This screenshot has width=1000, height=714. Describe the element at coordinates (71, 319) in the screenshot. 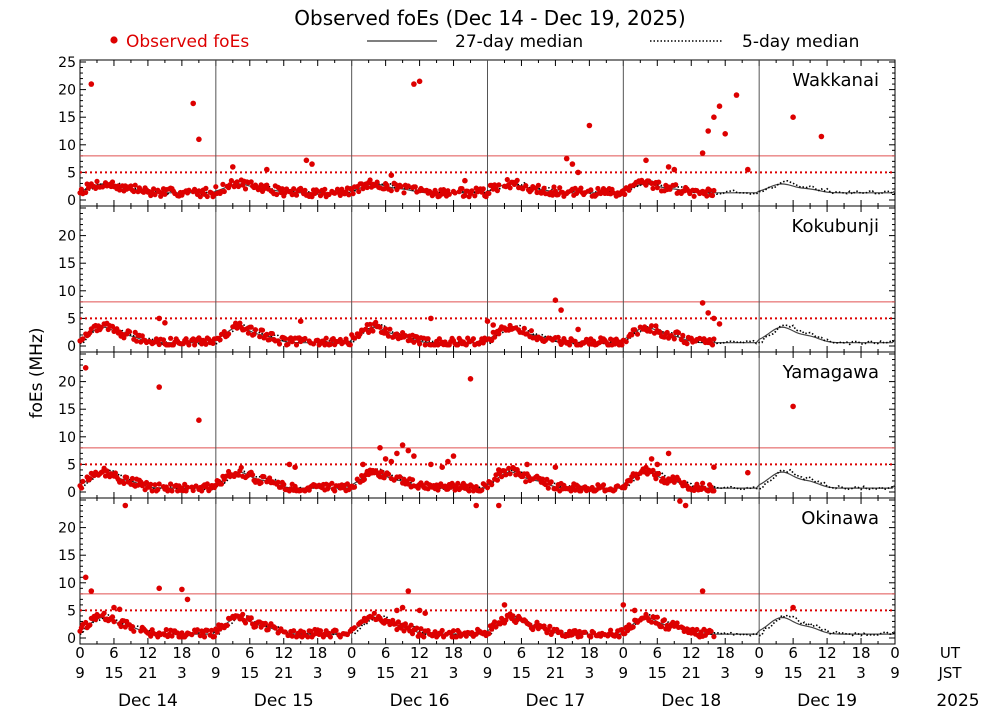

I see `y-tick-label: 5` at that location.